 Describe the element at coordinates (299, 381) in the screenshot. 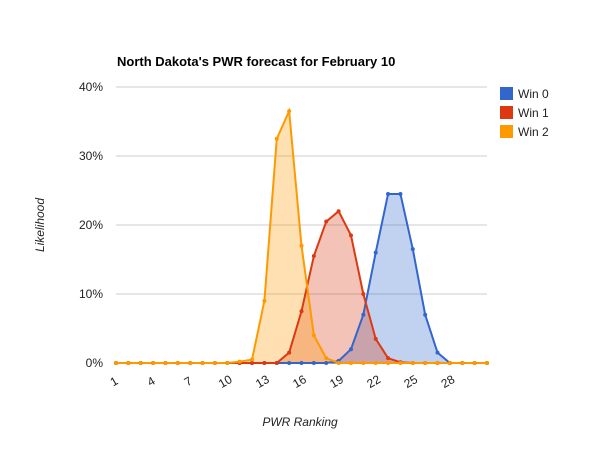

I see `x-tick-label: 16` at that location.